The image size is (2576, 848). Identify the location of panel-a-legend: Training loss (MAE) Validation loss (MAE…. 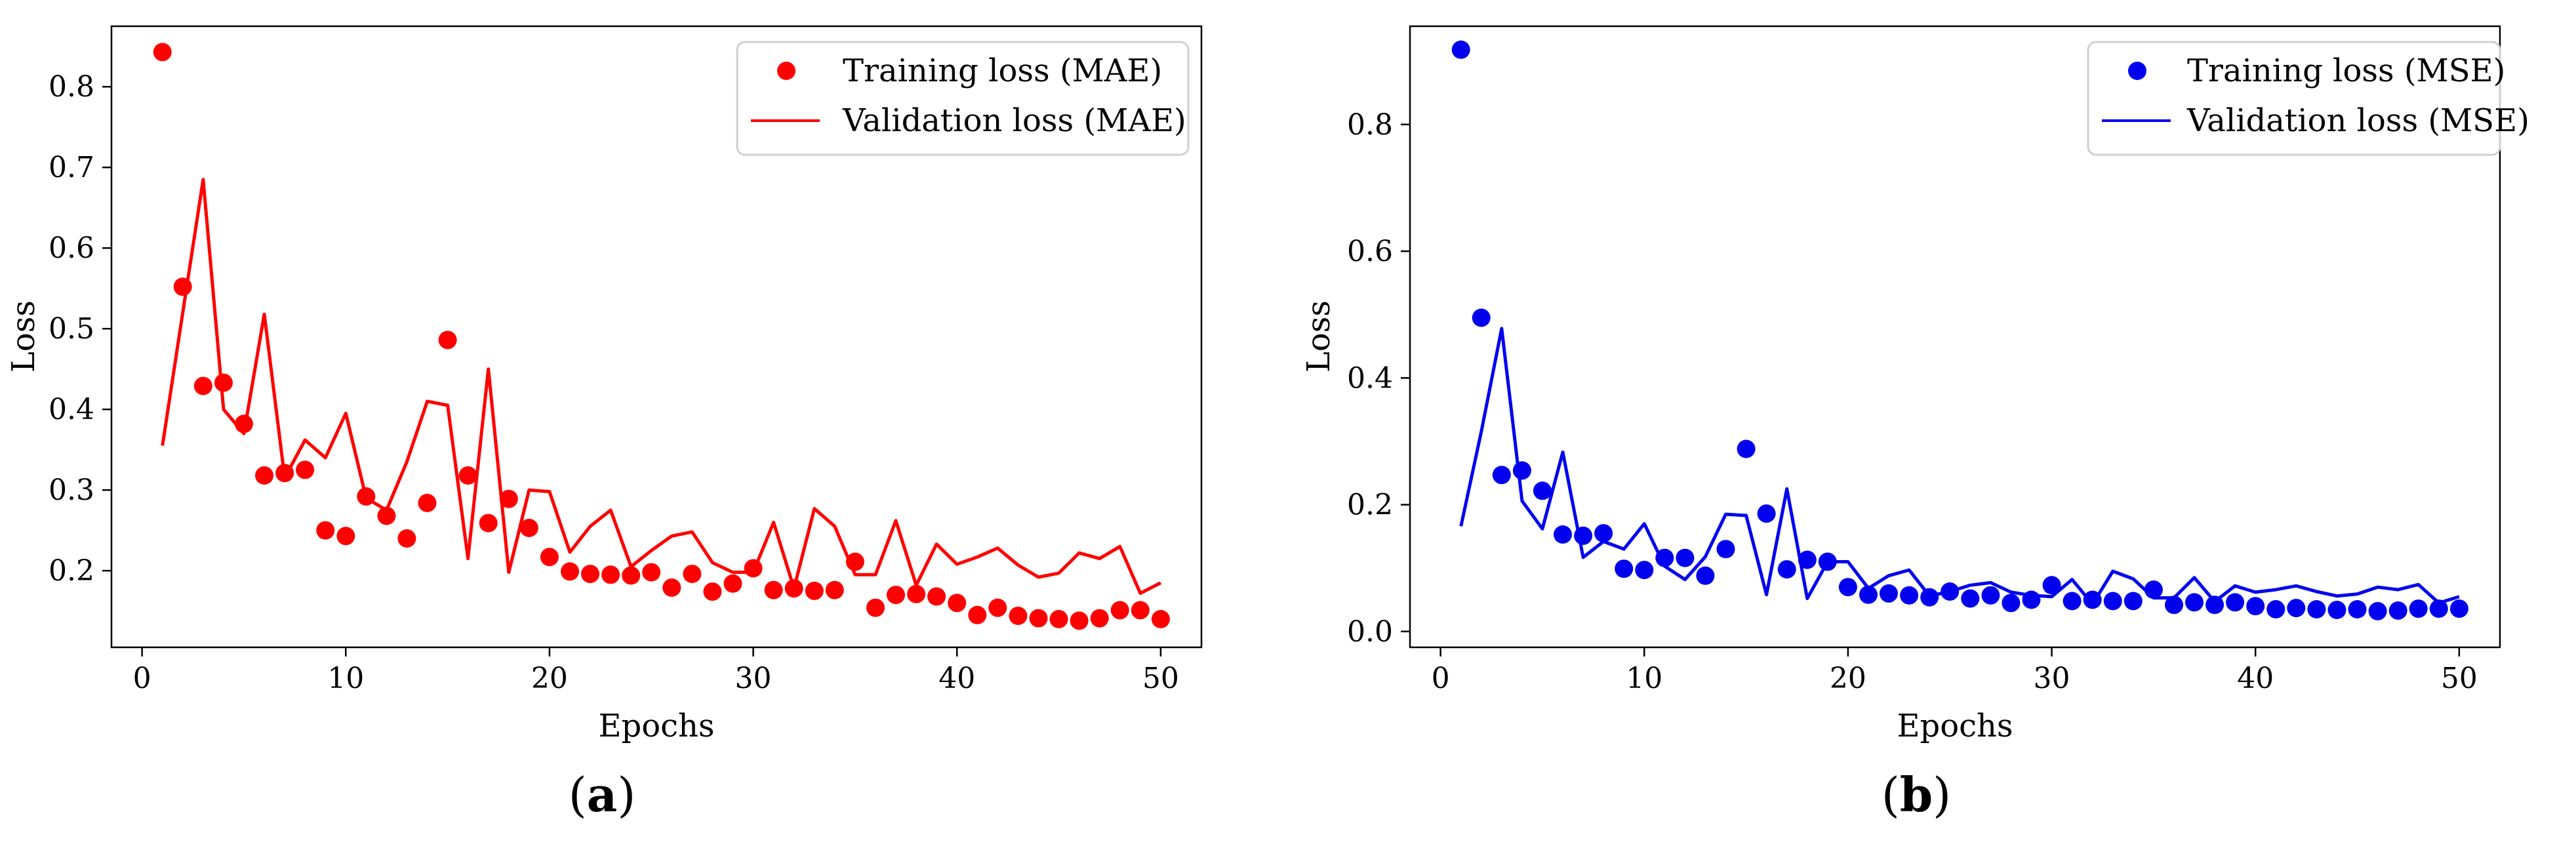
(963, 99).